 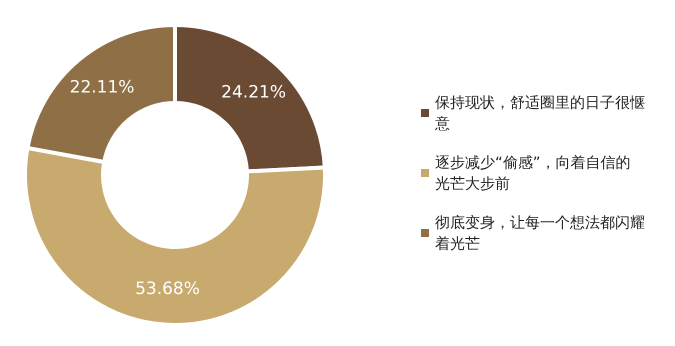 I want to click on legend-label: 保持现状，舒适圈里的日子很惬意, so click(x=539, y=113).